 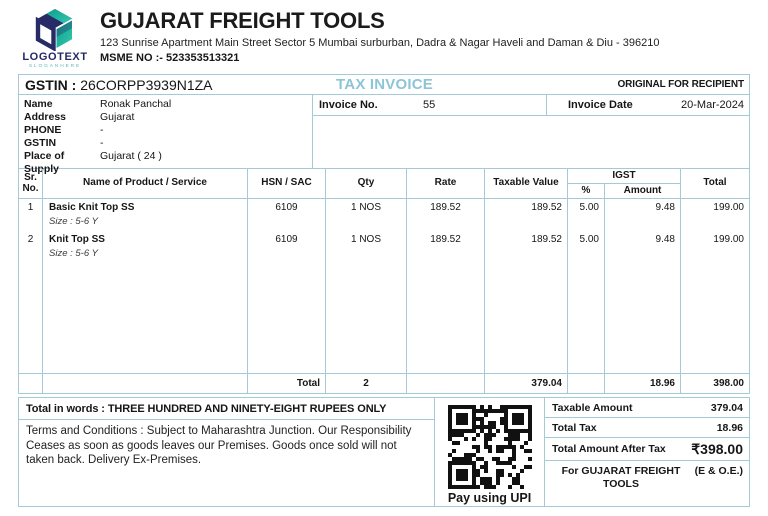 What do you see at coordinates (621, 477) in the screenshot?
I see `signature-for-label: For GUJARAT FREIGHT TOOLS` at bounding box center [621, 477].